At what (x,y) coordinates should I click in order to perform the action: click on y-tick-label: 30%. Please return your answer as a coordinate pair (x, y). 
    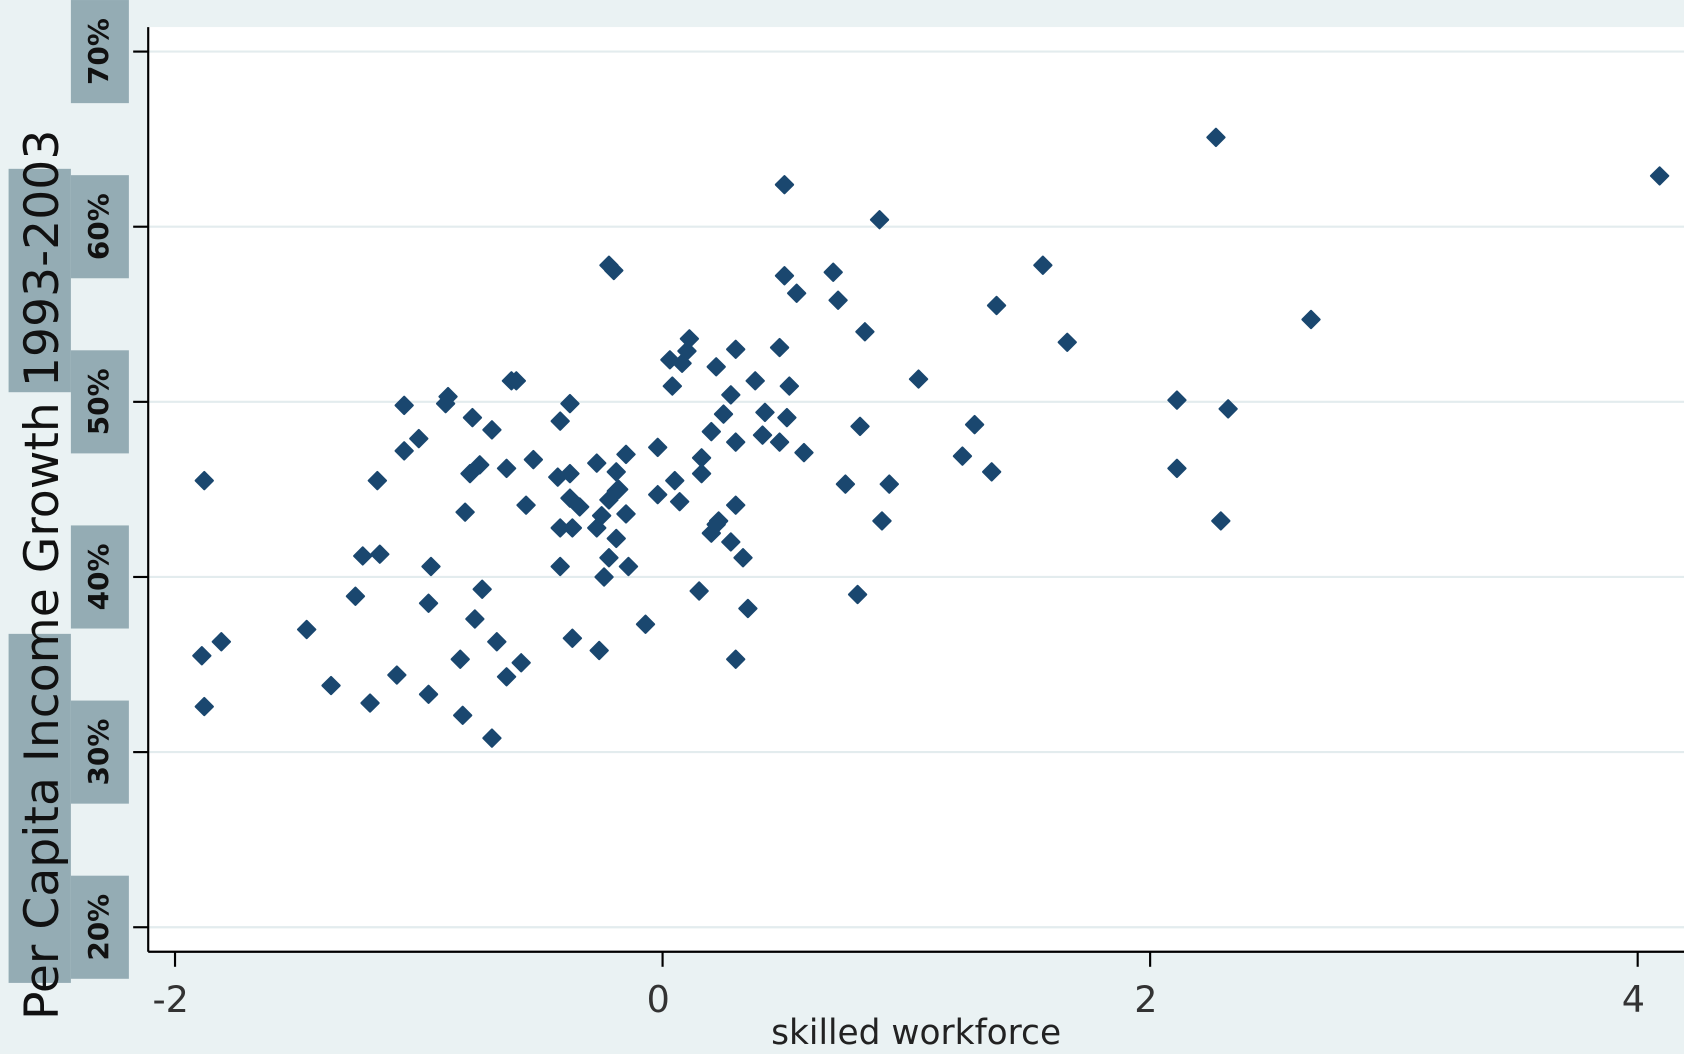
    Looking at the image, I should click on (98, 752).